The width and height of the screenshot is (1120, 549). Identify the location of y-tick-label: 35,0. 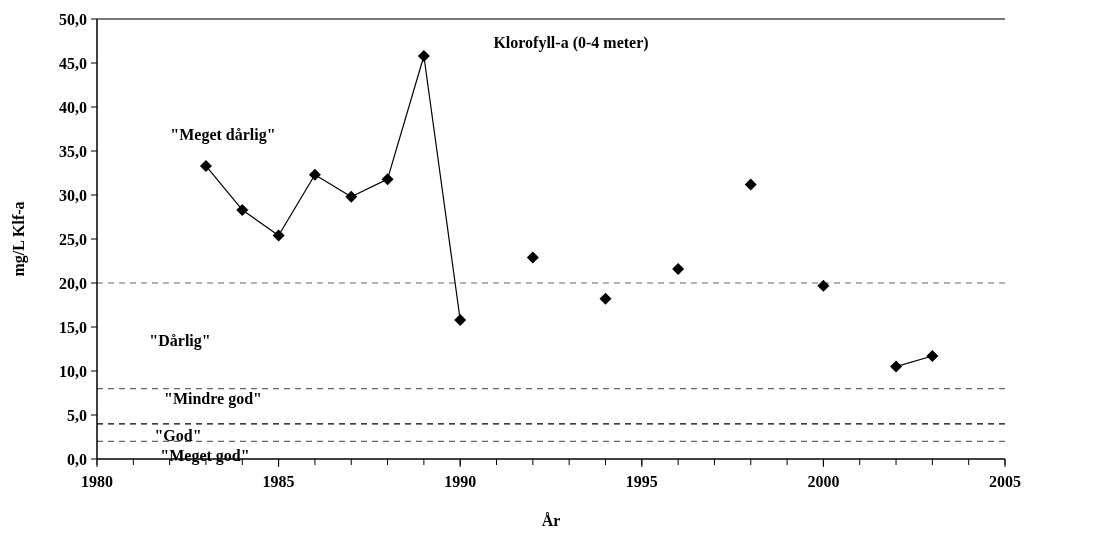
(73, 151).